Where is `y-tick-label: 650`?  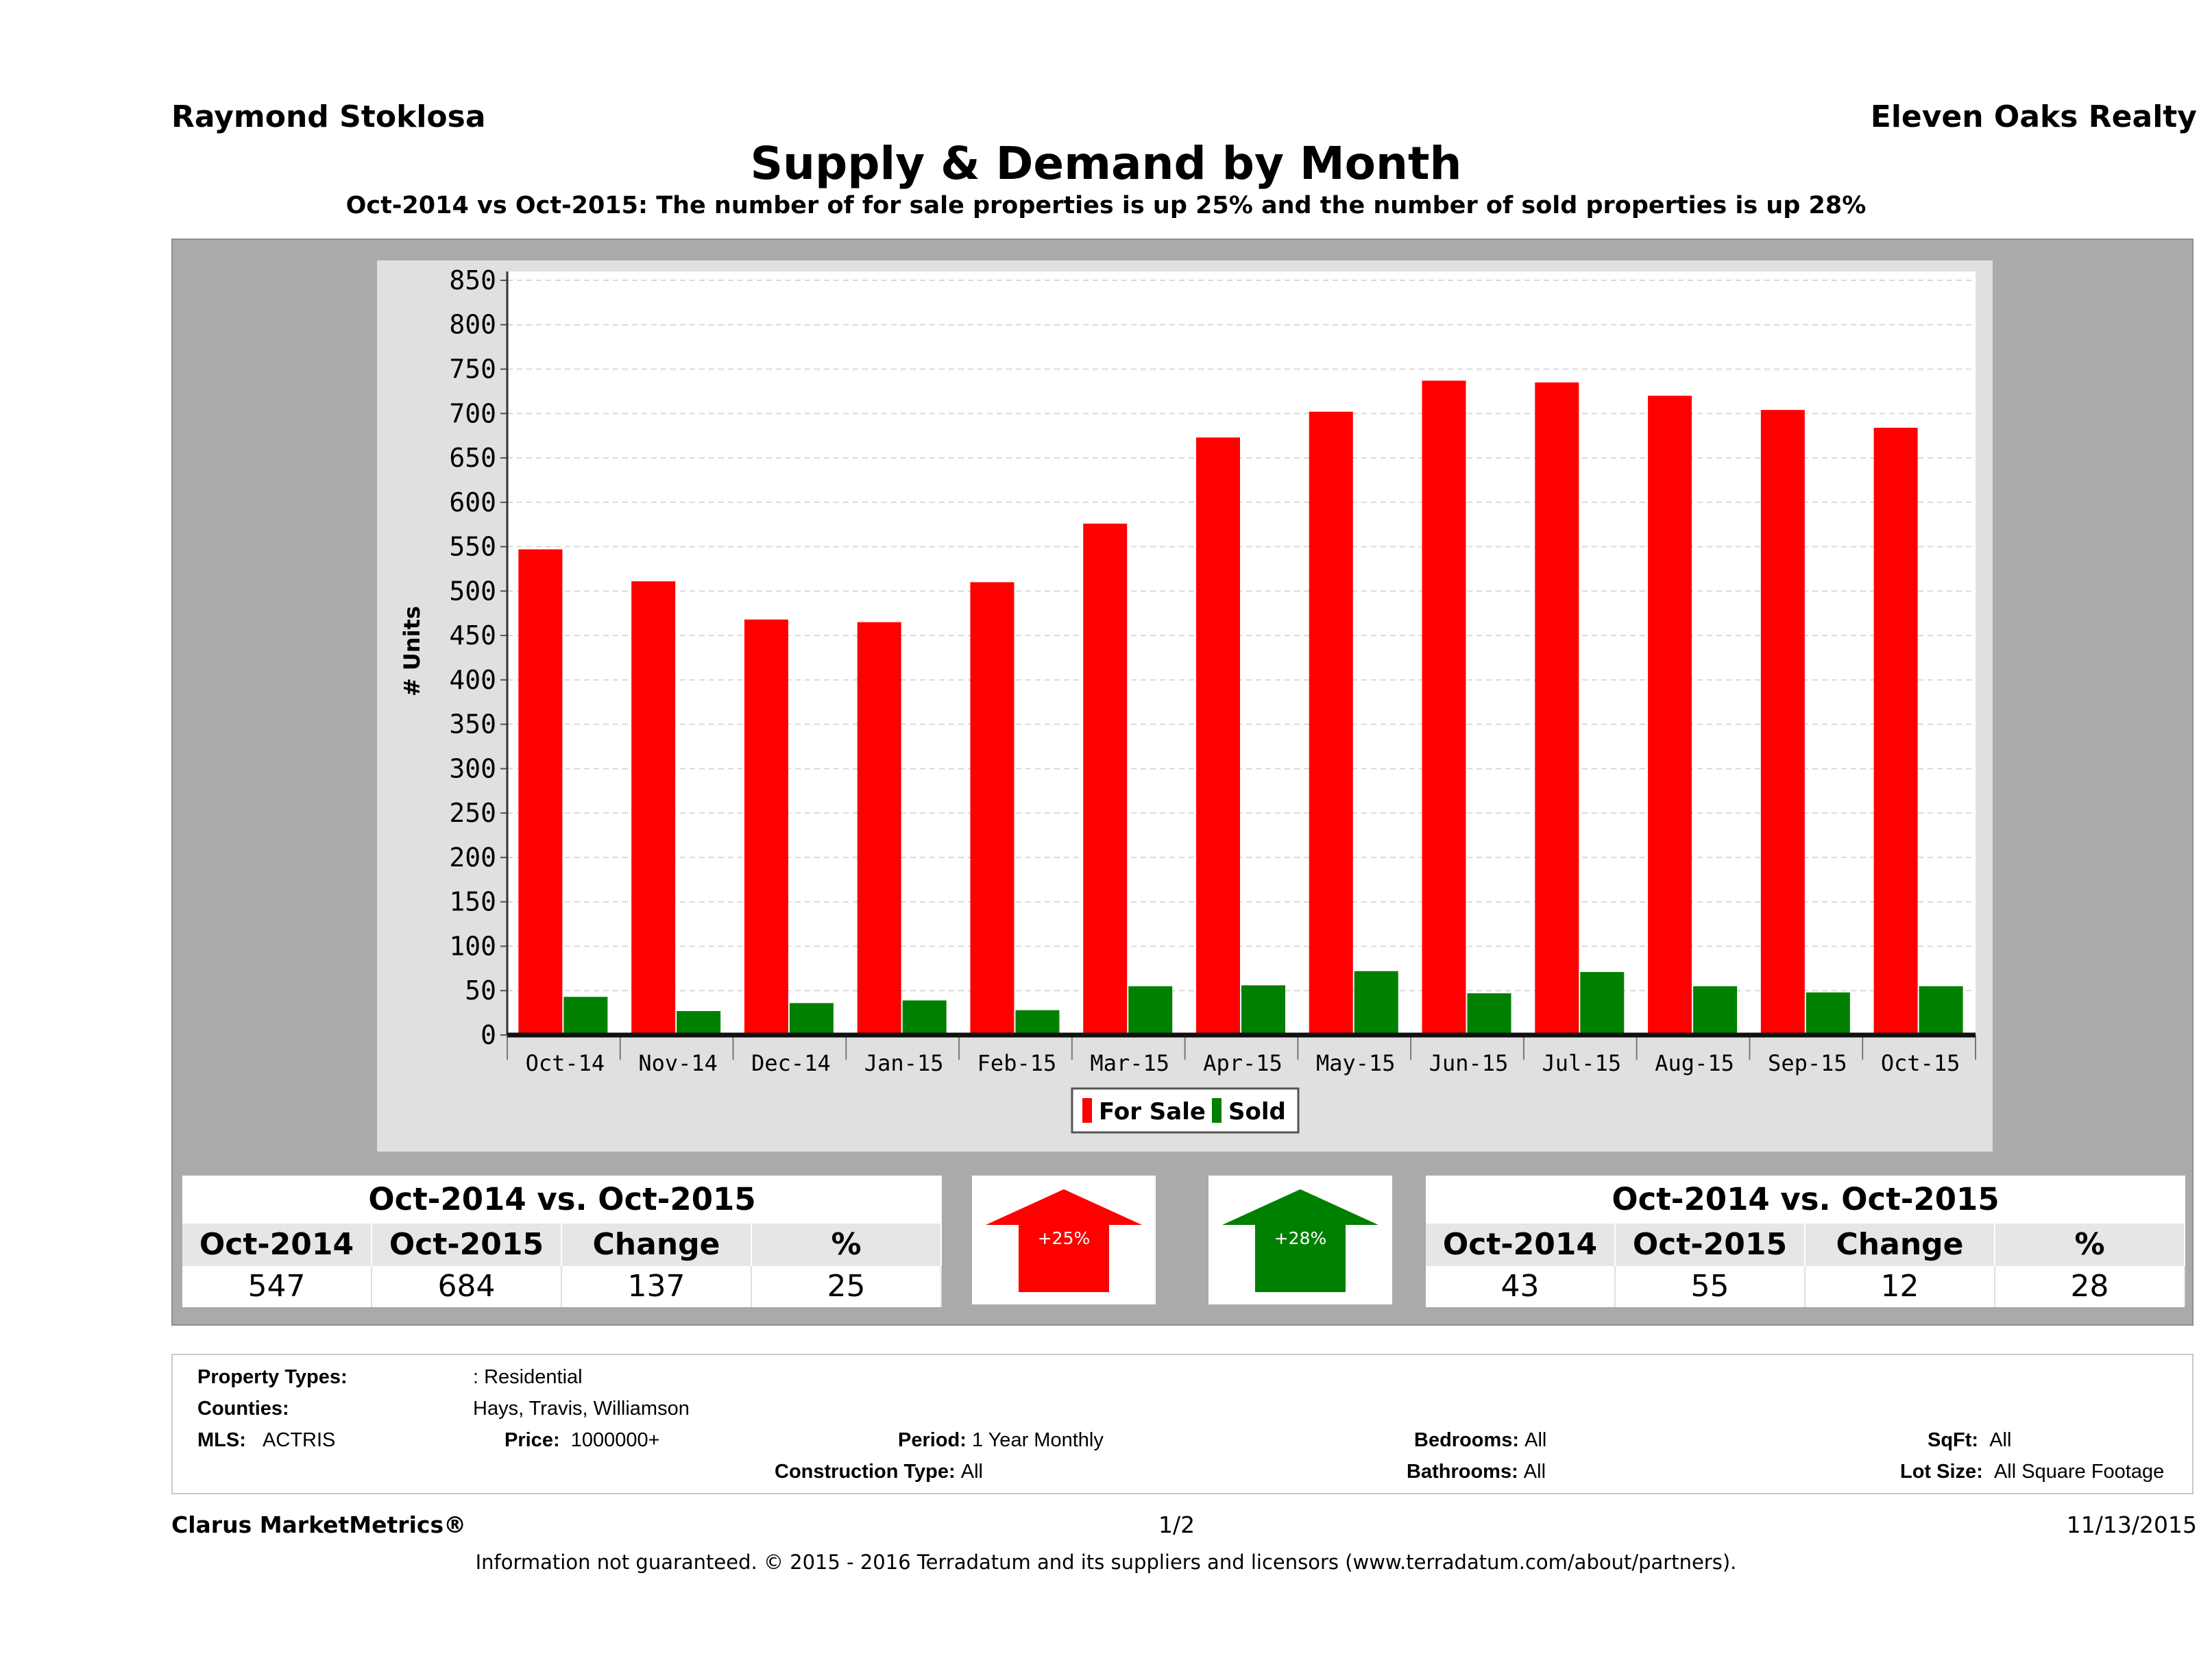
y-tick-label: 650 is located at coordinates (472, 458).